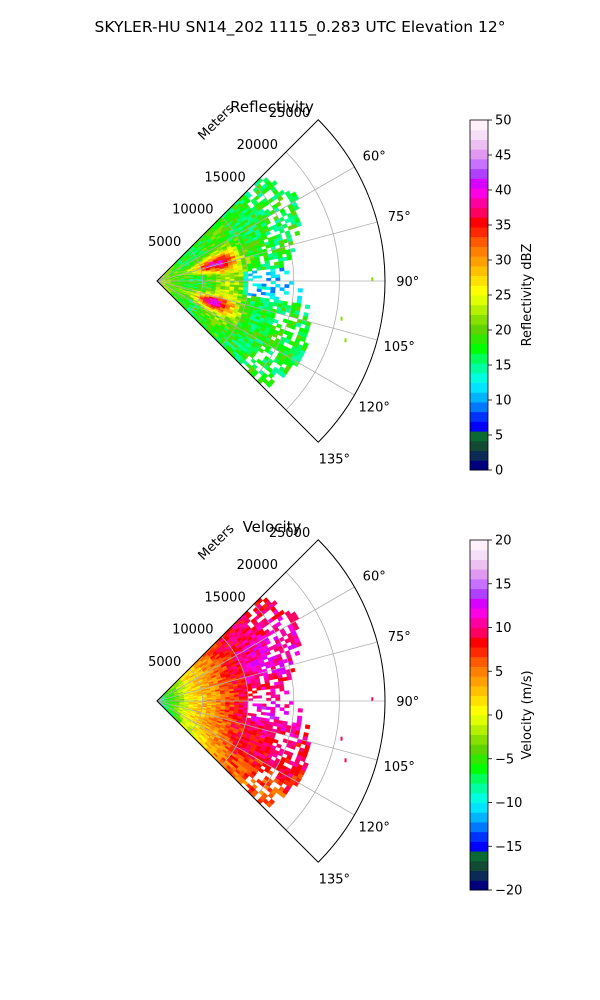 Image resolution: width=600 pixels, height=1000 pixels. Describe the element at coordinates (504, 759) in the screenshot. I see `colorbar-tick-label: −5` at that location.